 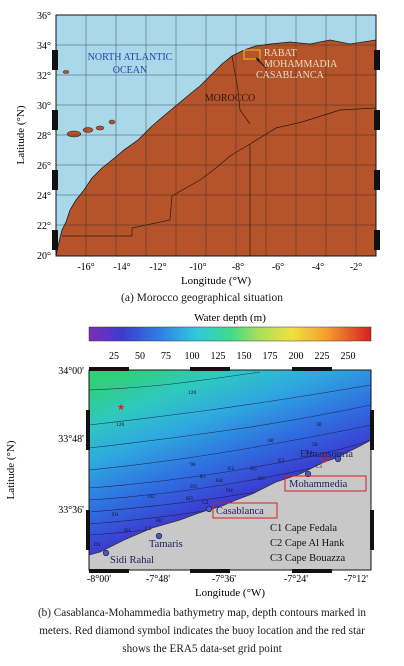 What do you see at coordinates (281, 461) in the screenshot?
I see `contour-label: E3` at bounding box center [281, 461].